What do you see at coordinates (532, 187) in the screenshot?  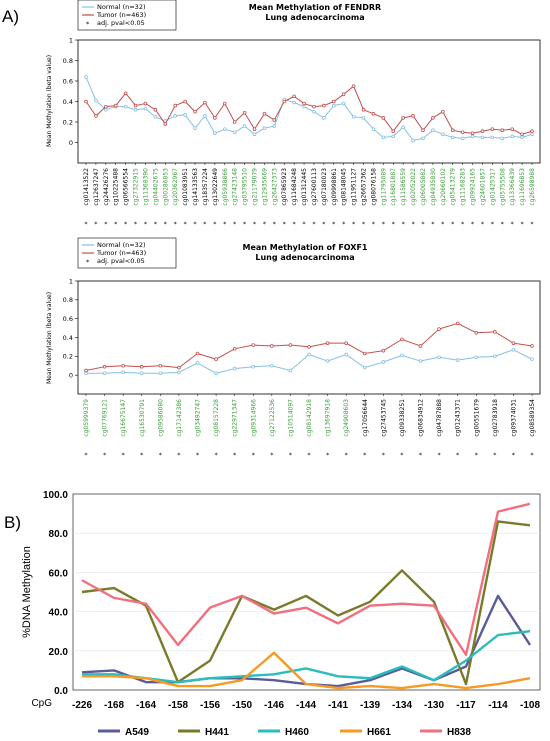 I see `fendrr-xtick-label: cg26598988` at bounding box center [532, 187].